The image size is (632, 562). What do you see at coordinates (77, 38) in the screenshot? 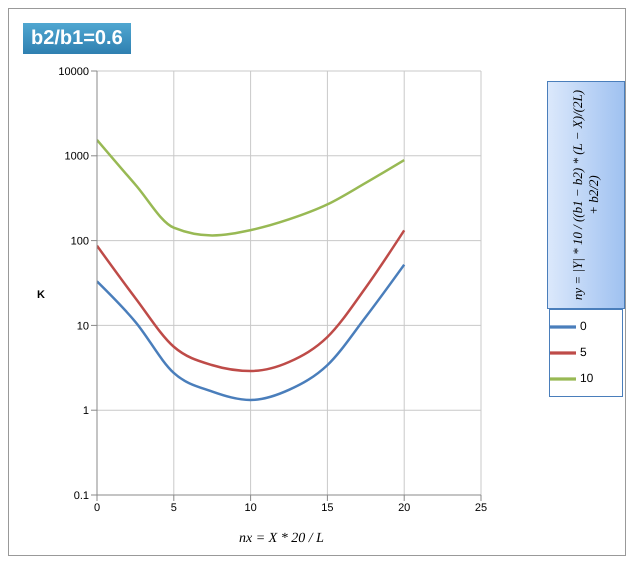
I see `chart-title: b2/b1=0.6` at bounding box center [77, 38].